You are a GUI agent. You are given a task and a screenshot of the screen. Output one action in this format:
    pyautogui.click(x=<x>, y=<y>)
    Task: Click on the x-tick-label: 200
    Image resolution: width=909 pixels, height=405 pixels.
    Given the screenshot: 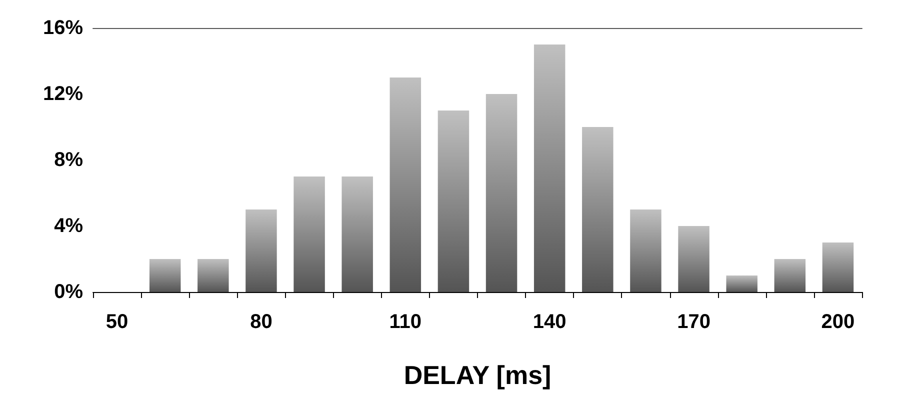 What is the action you would take?
    pyautogui.click(x=838, y=322)
    